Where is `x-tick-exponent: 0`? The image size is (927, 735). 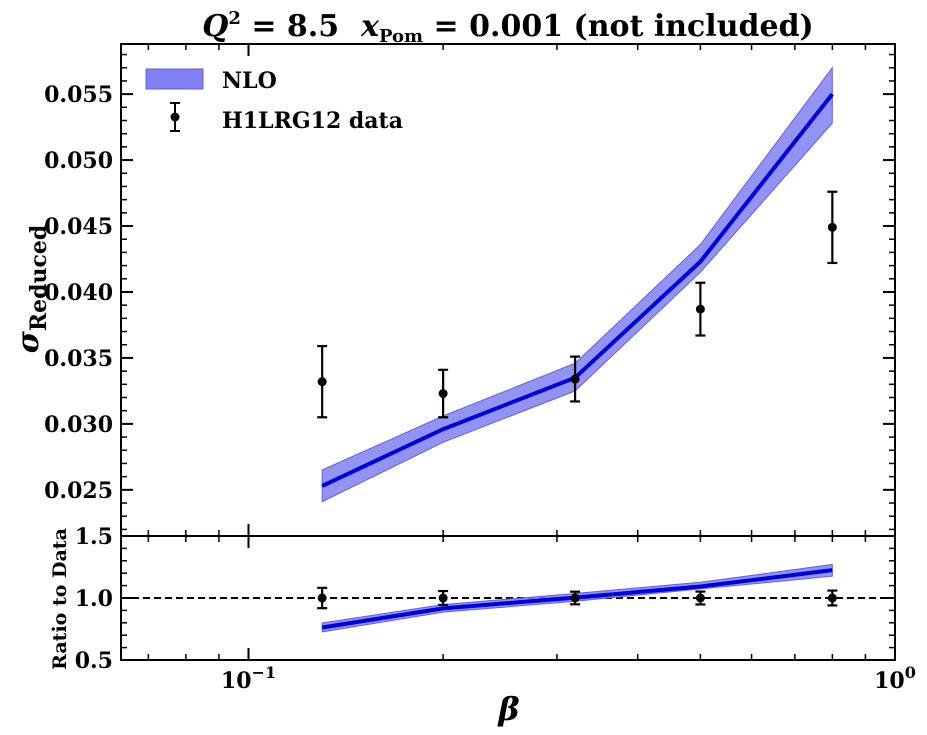
x-tick-exponent: 0 is located at coordinates (910, 672).